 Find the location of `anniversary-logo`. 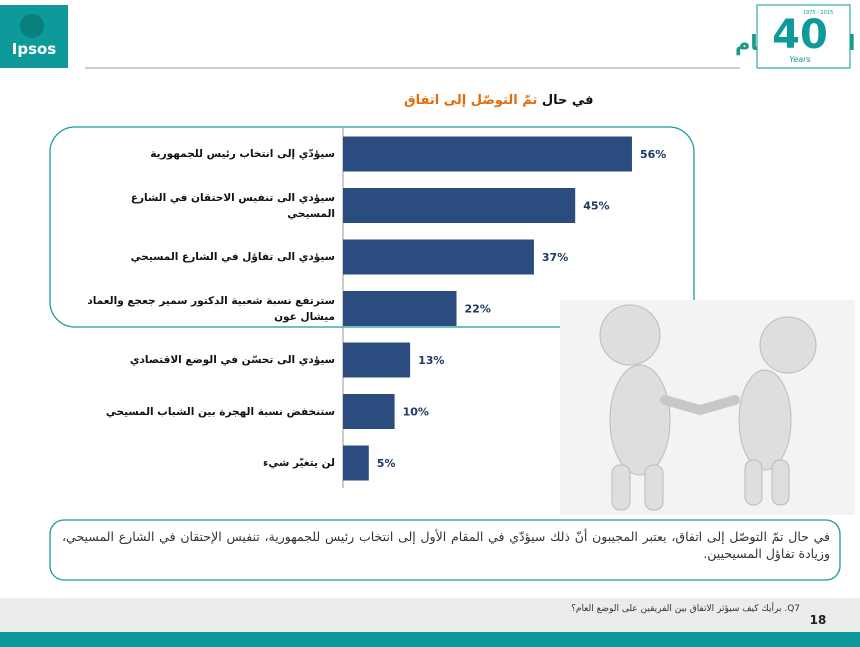

anniversary-logo is located at coordinates (803, 36).